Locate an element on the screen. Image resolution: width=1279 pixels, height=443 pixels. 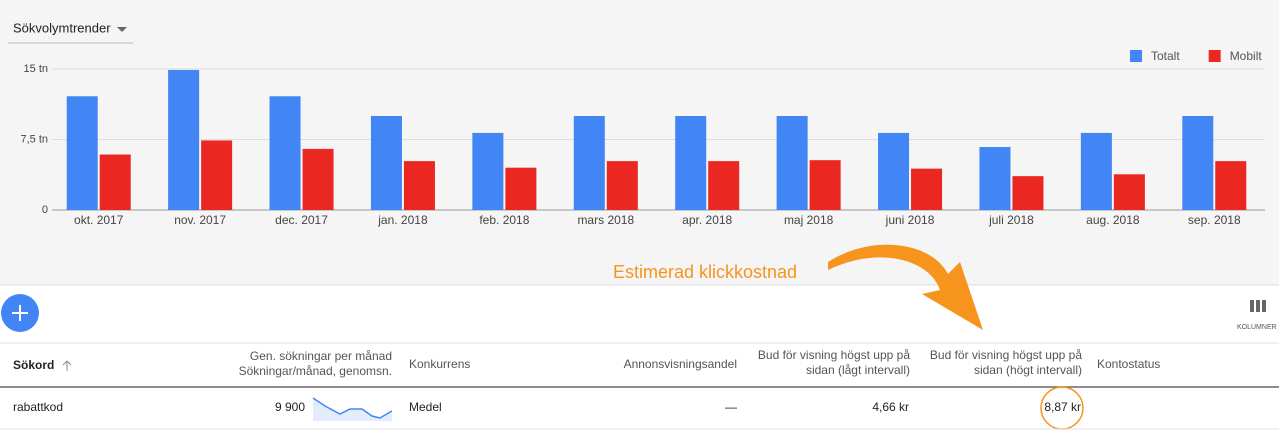
header-cell: Annonsvisningsandel is located at coordinates (680, 364).